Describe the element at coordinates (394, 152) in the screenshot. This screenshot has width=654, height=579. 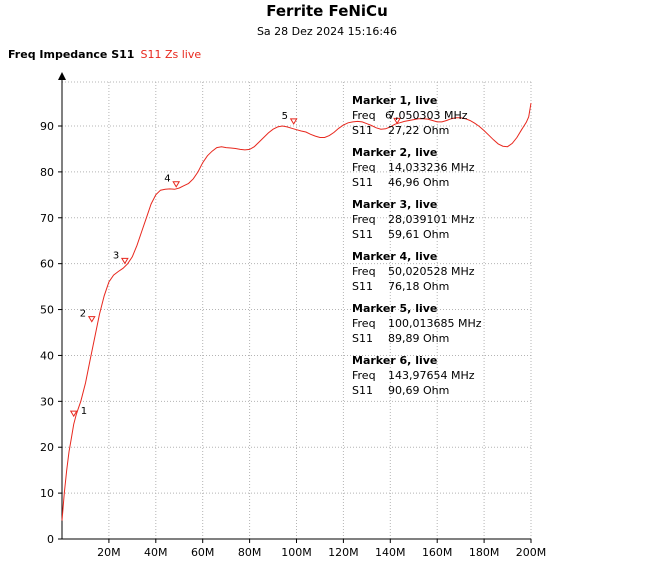
I see `marker-readout-title: Marker 2, live` at that location.